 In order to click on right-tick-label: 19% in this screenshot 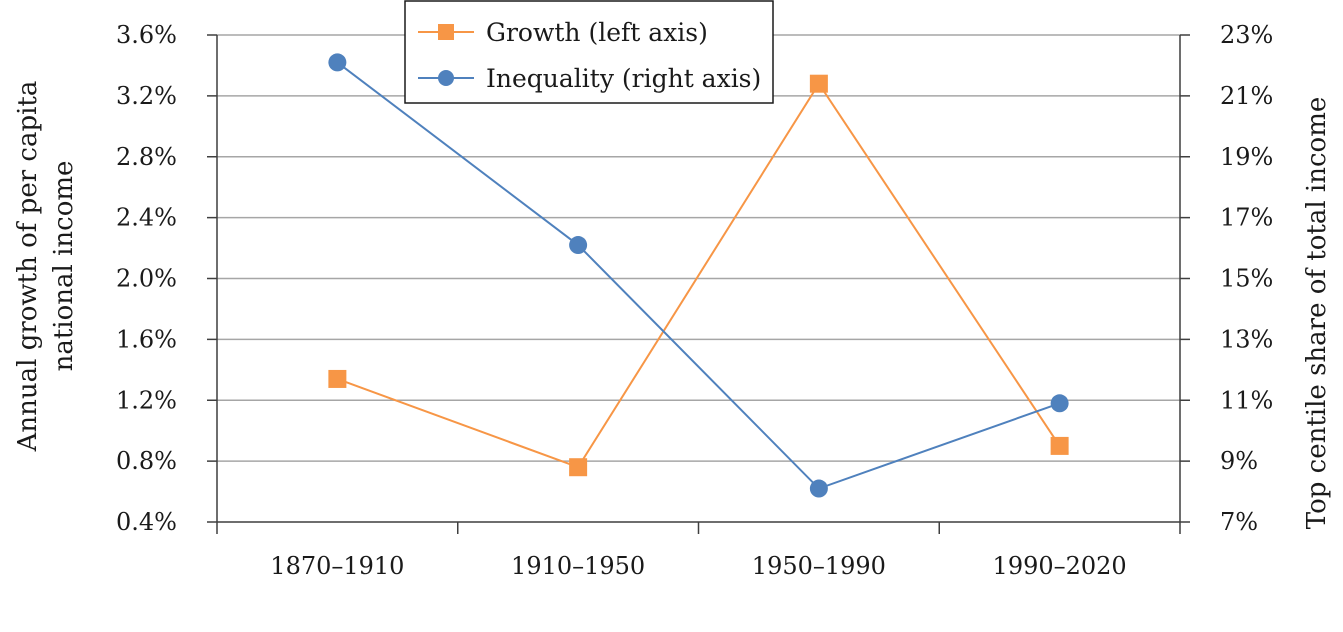, I will do `click(1246, 157)`.